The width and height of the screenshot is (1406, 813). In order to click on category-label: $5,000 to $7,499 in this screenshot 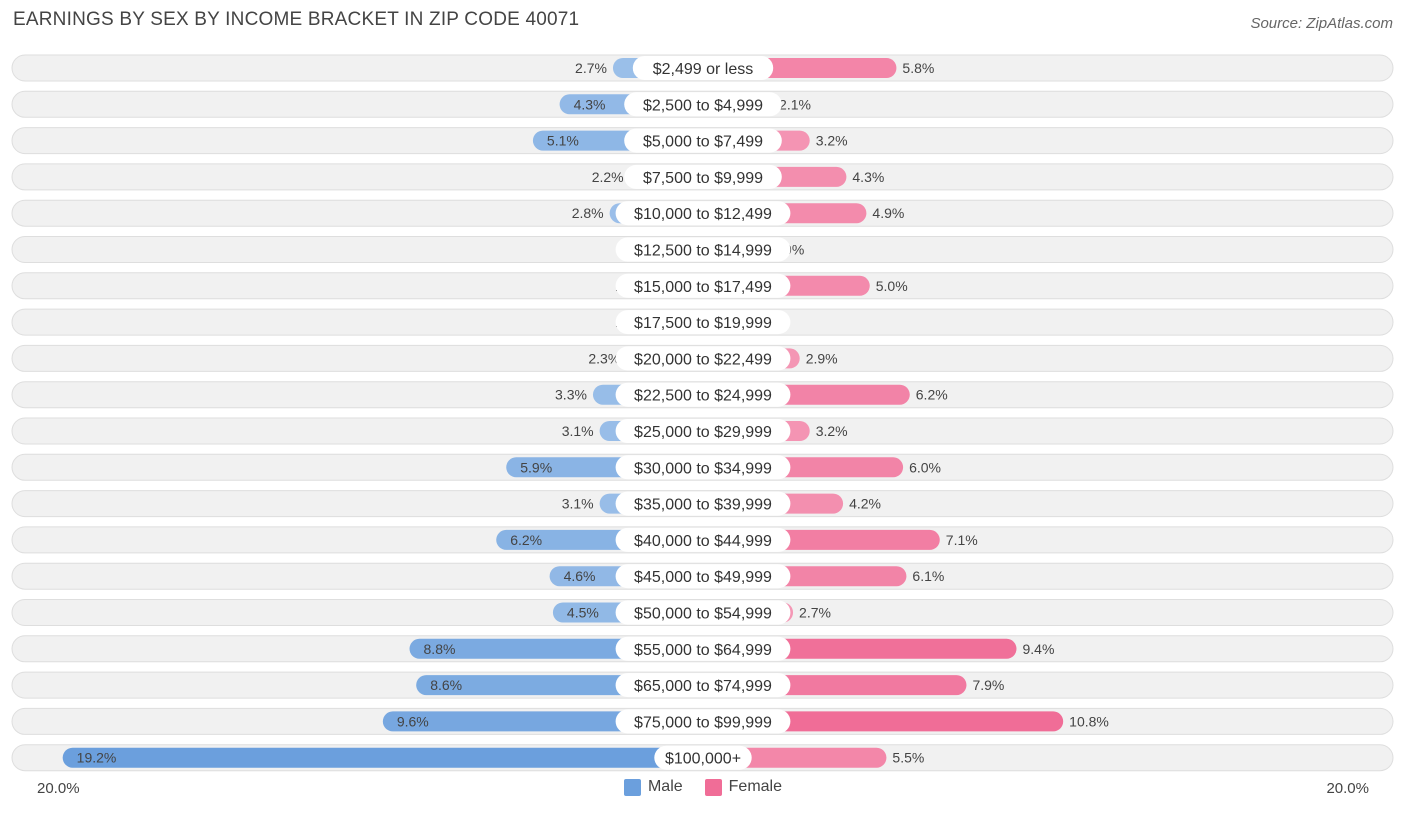, I will do `click(703, 142)`.